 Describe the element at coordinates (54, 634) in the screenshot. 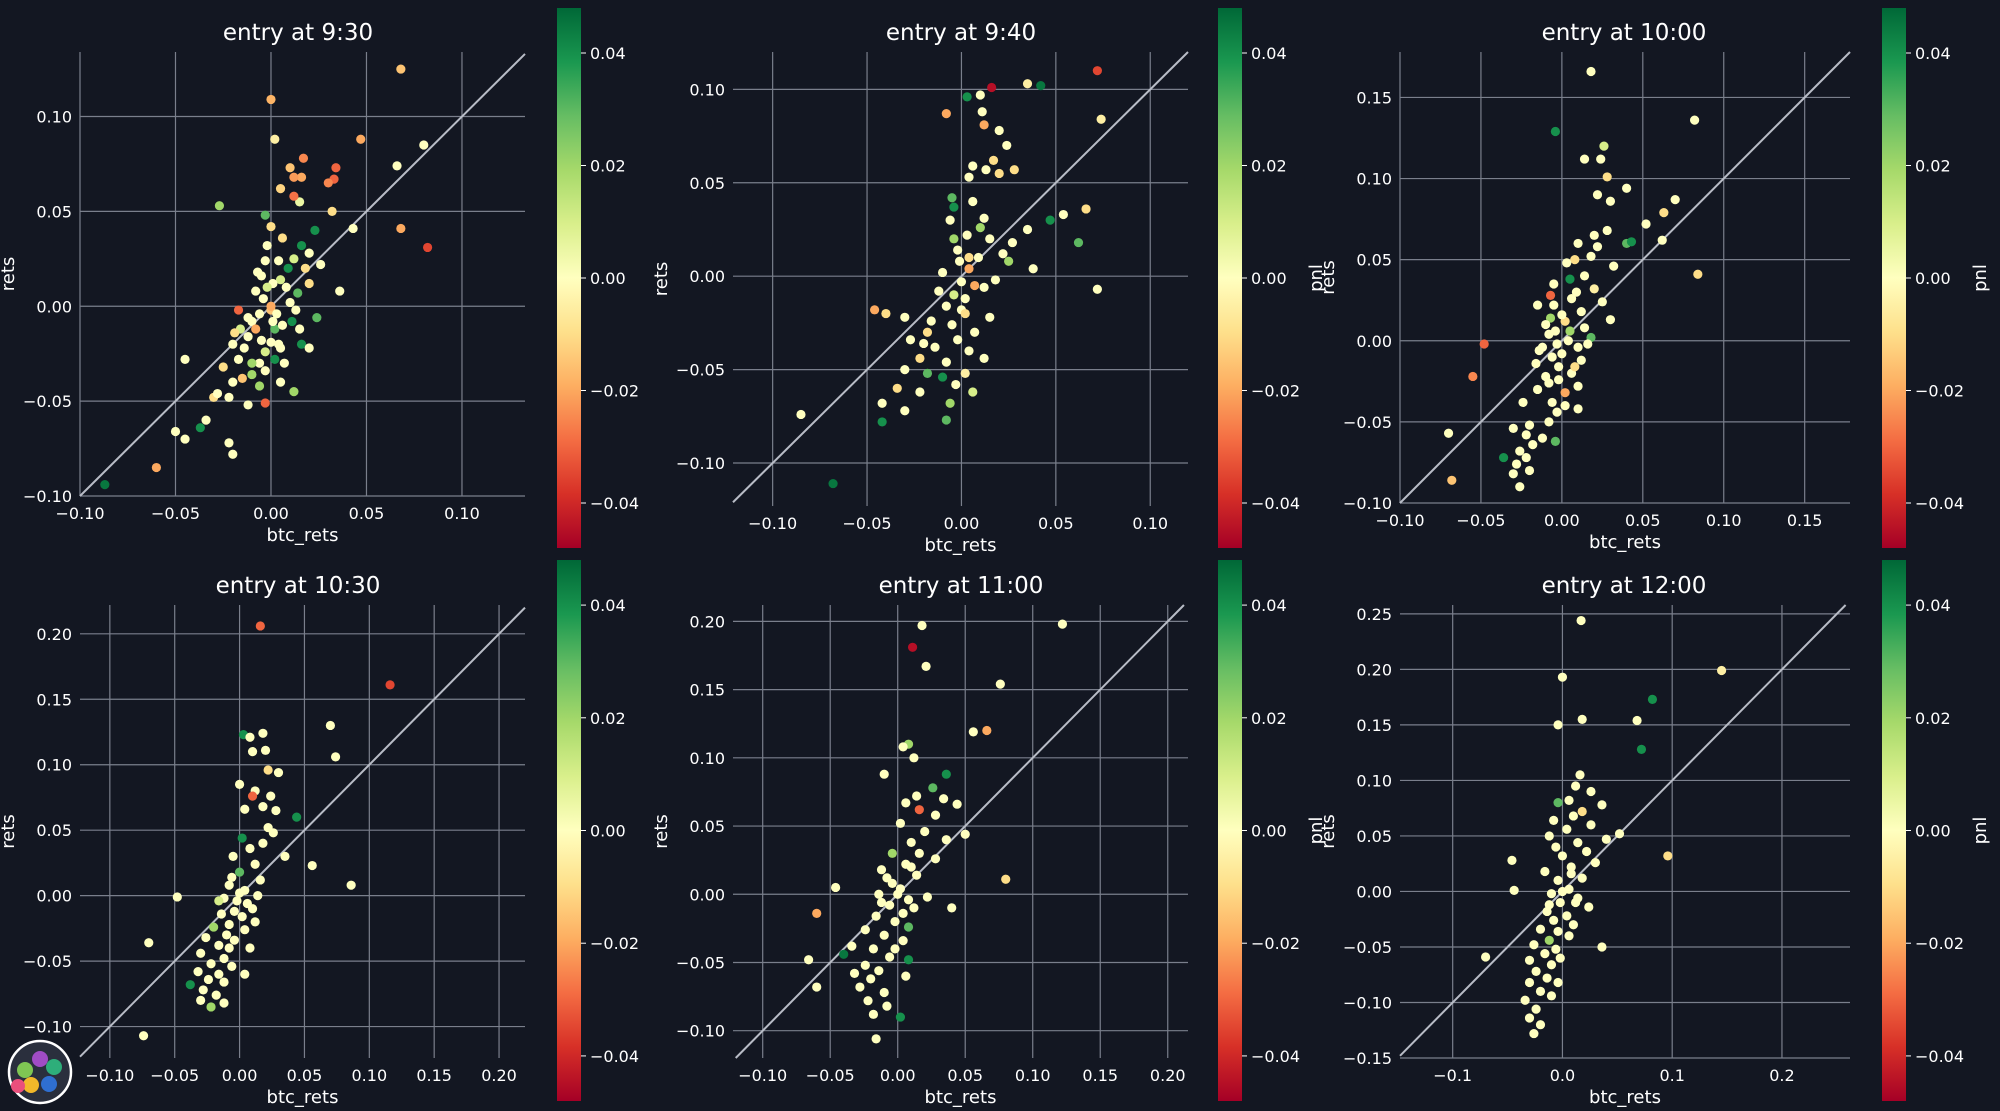

I see `y-tick-label: 0.20` at that location.